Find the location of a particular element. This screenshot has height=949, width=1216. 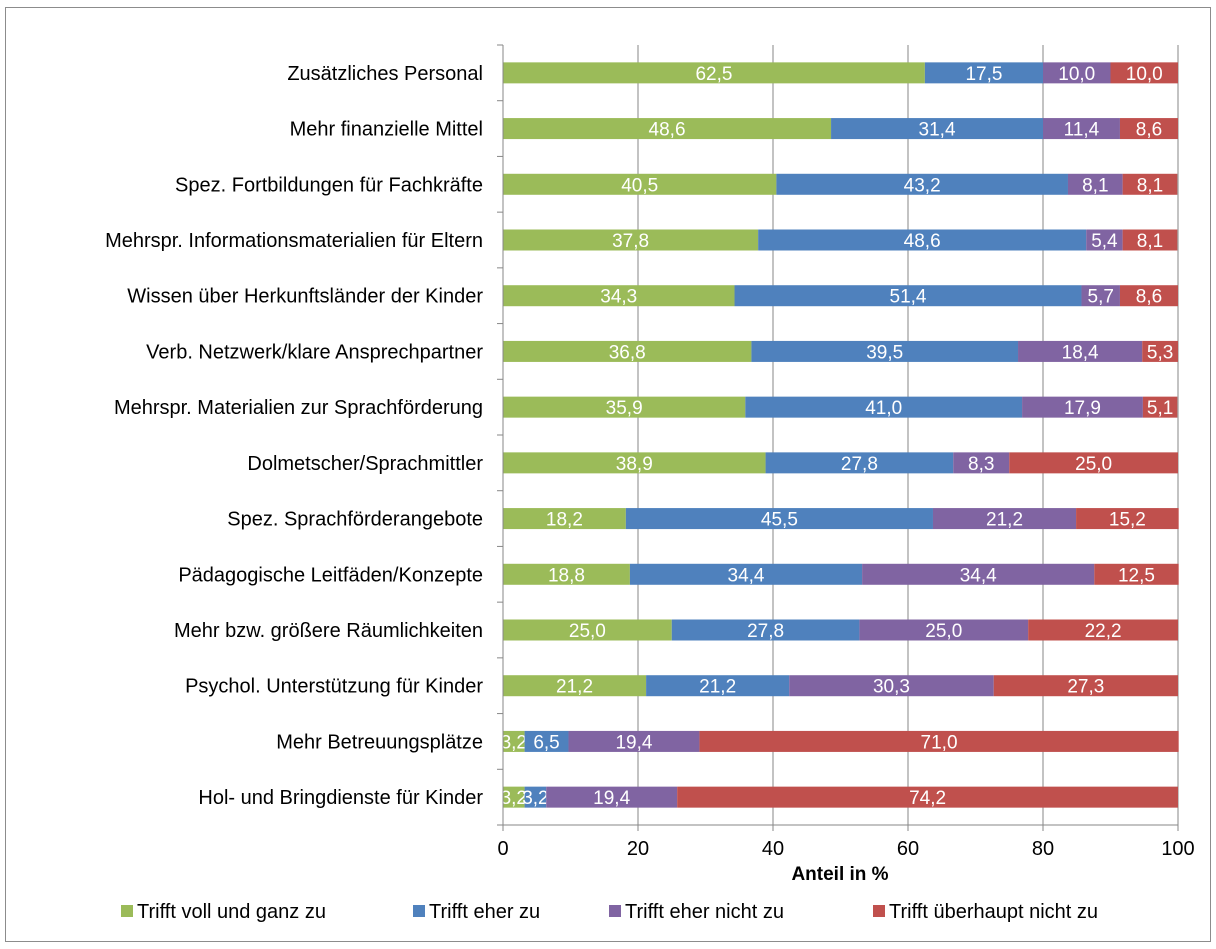

x-tick-label: 80 is located at coordinates (1043, 849).